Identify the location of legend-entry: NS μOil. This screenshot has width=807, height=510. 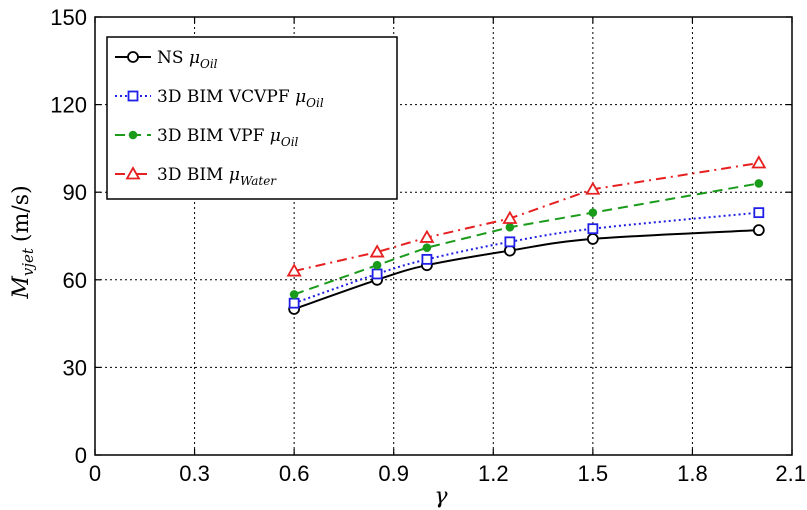
(166, 59).